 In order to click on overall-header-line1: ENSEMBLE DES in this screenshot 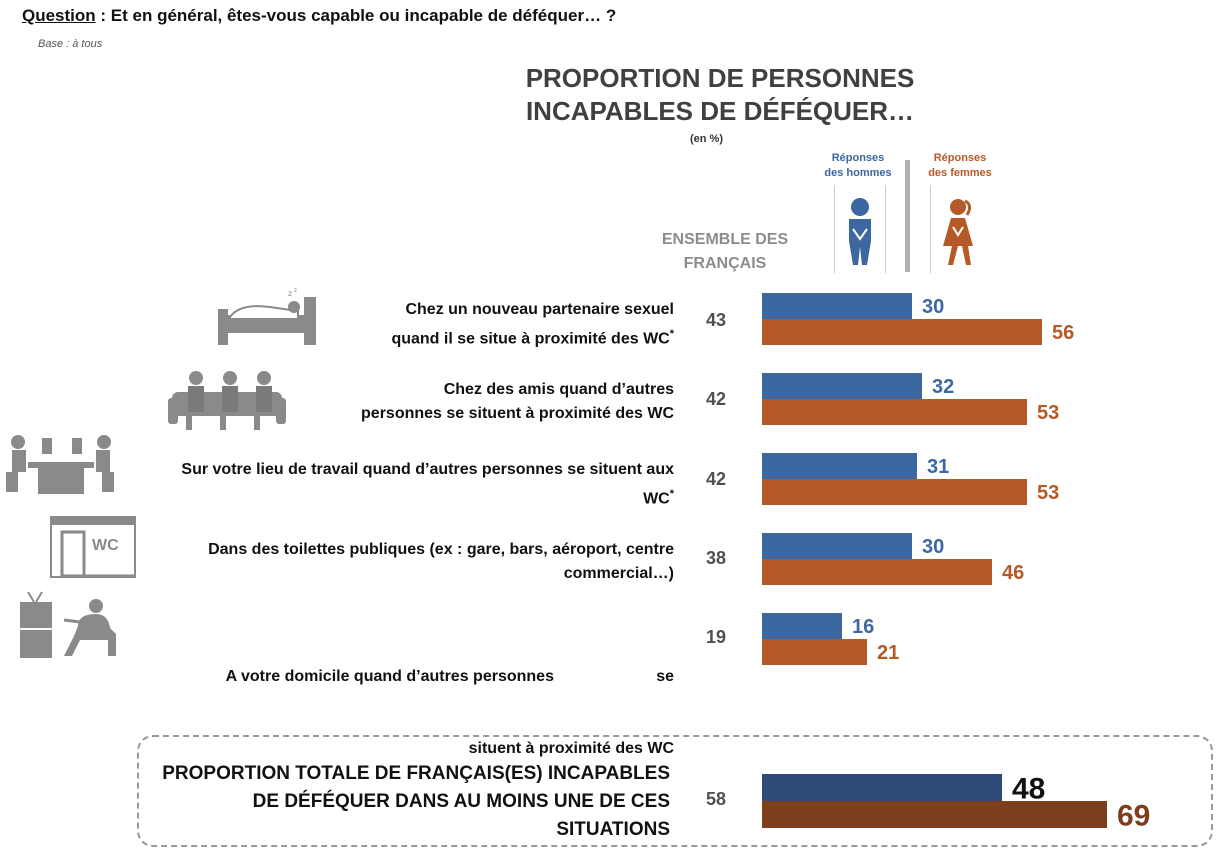, I will do `click(725, 239)`.